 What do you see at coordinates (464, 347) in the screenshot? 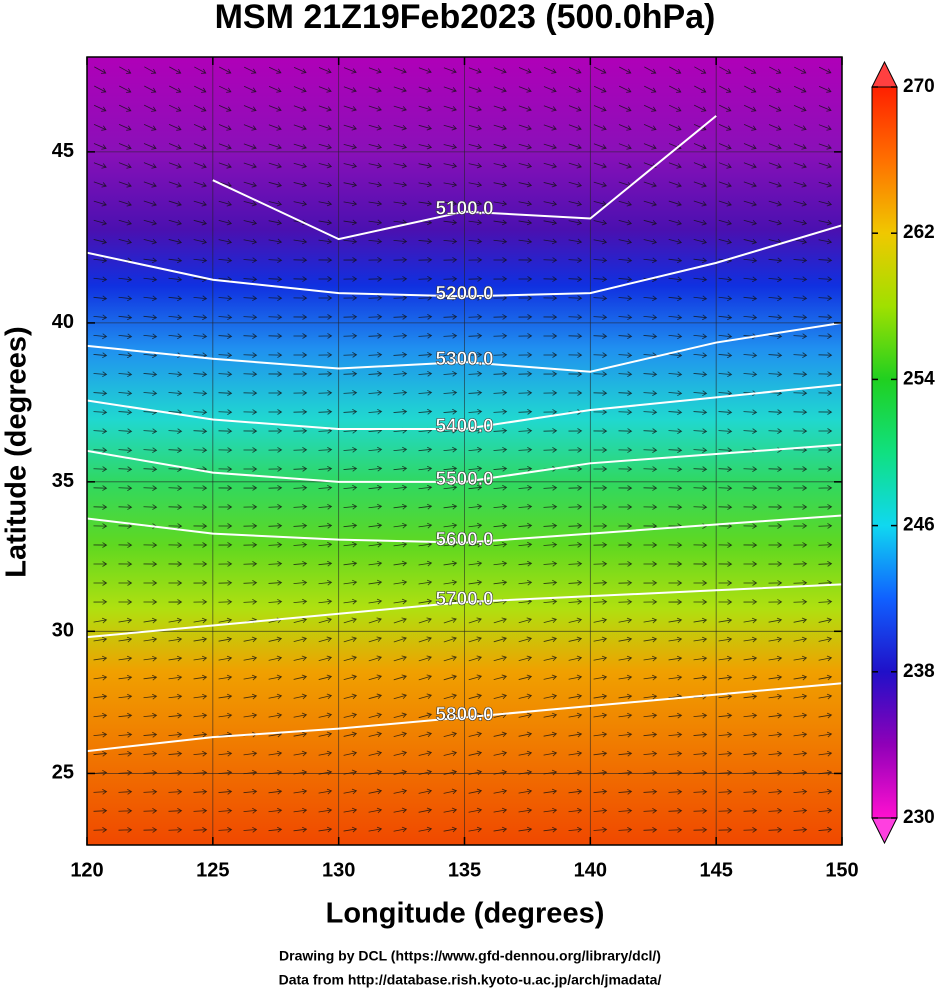
I see `contour-line` at bounding box center [464, 347].